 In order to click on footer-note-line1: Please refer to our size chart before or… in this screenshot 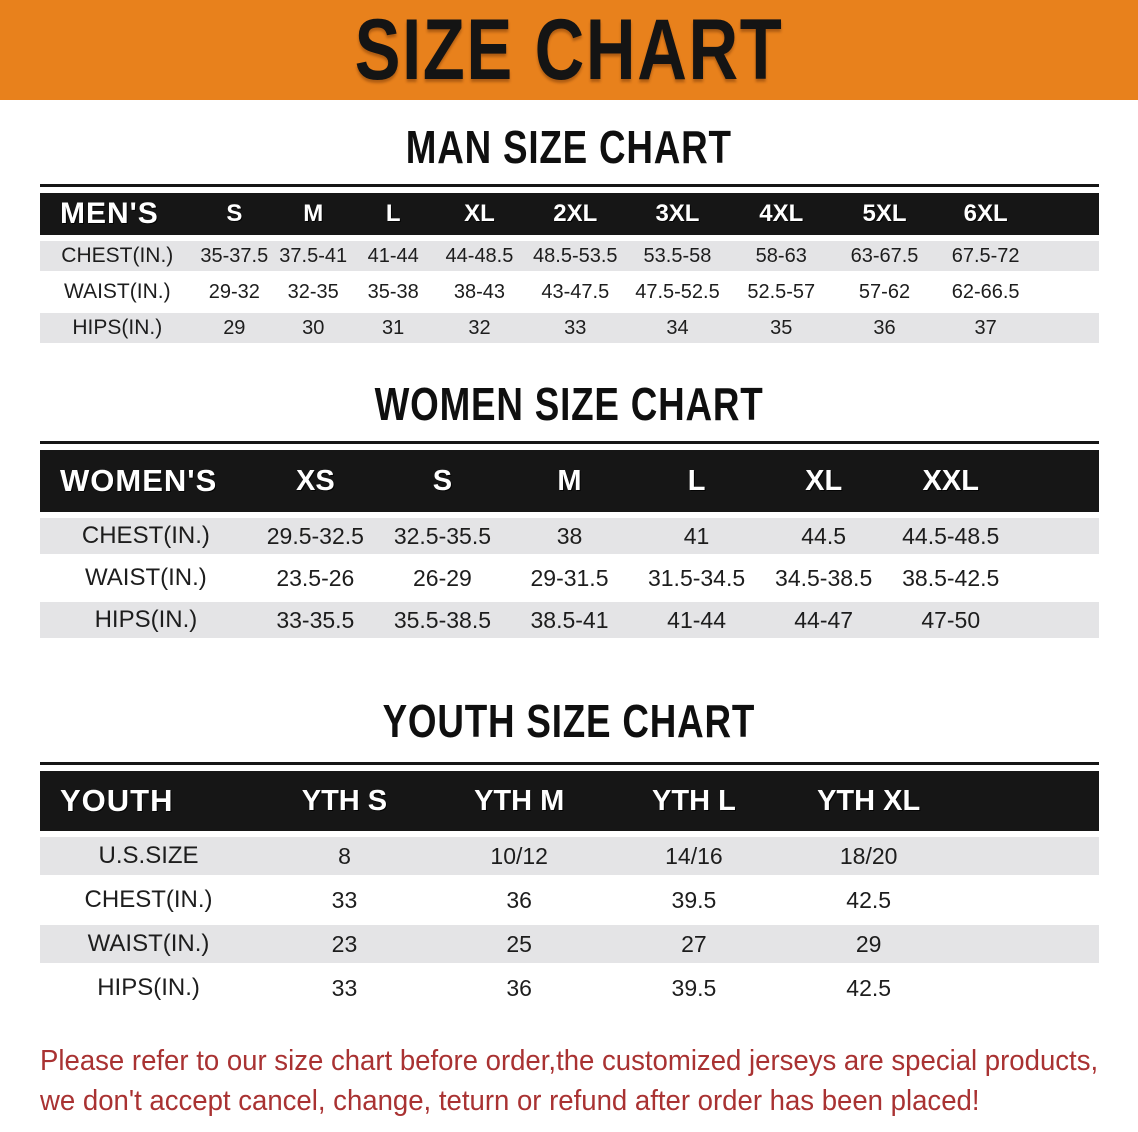, I will do `click(569, 1061)`.